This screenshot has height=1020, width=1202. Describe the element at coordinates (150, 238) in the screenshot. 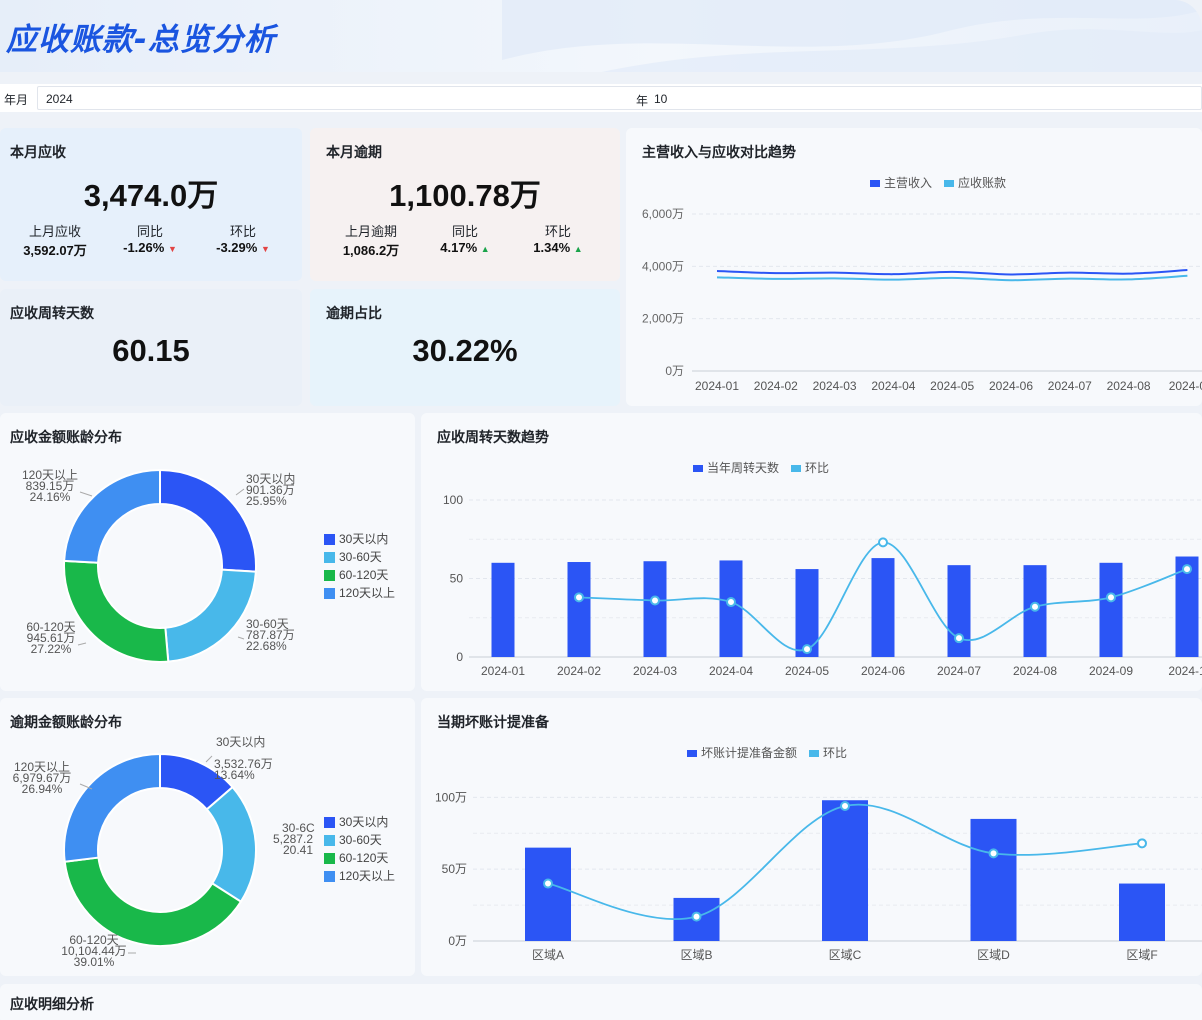

I see `kpi-yoy: 同比 -1.26% ▼` at that location.